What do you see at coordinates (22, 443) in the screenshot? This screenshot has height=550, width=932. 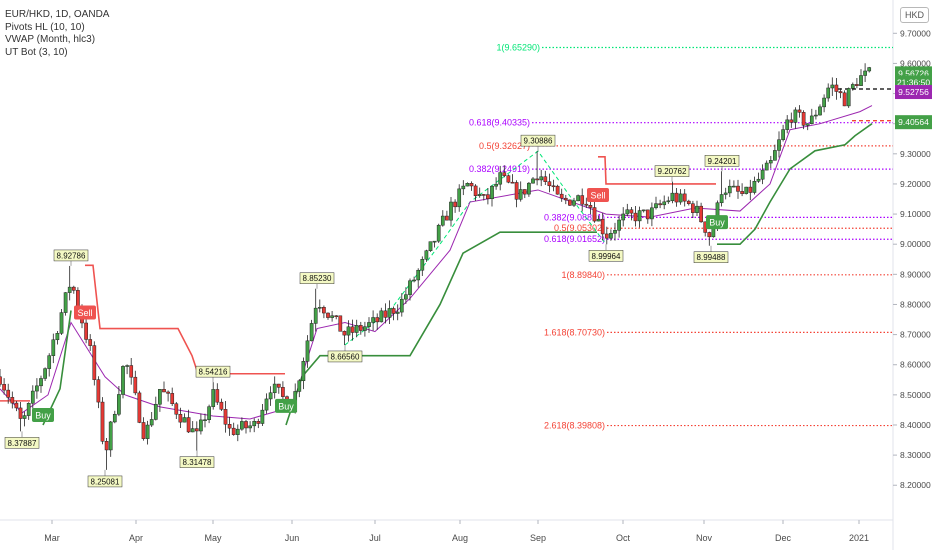 I see `pivot-label-text: 8.37887` at bounding box center [22, 443].